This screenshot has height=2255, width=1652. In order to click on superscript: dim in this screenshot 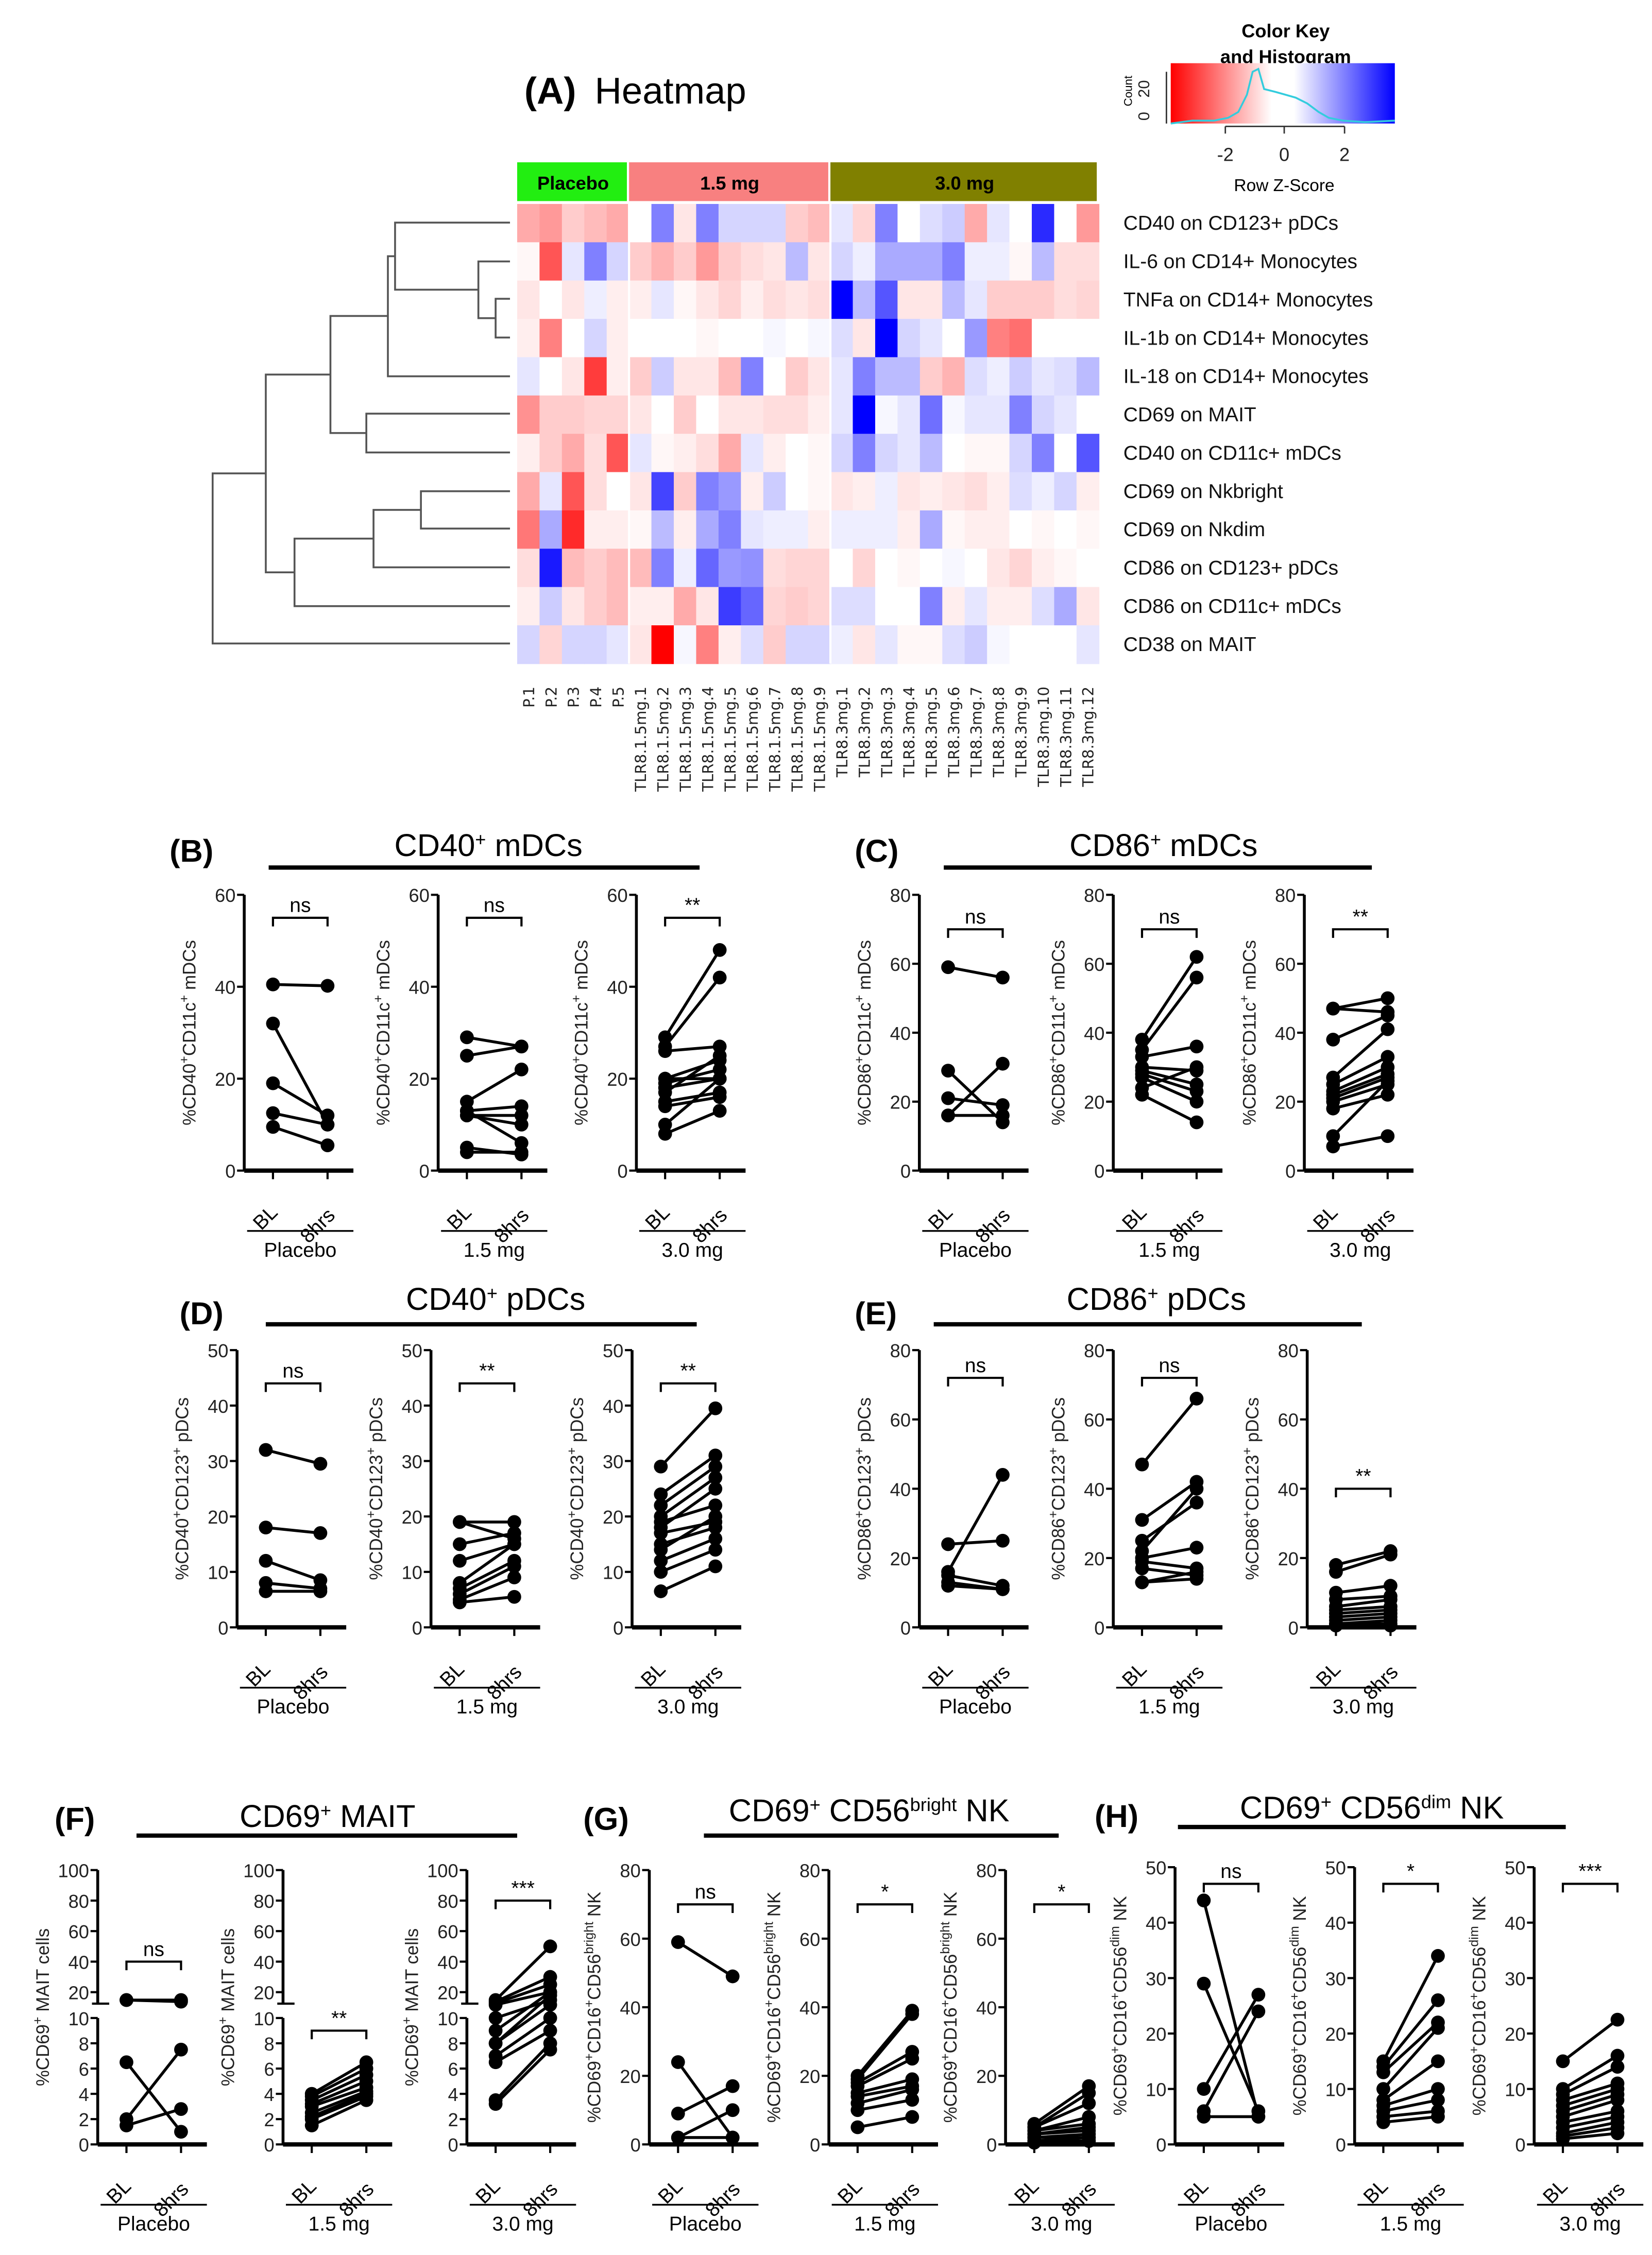, I will do `click(1436, 1801)`.